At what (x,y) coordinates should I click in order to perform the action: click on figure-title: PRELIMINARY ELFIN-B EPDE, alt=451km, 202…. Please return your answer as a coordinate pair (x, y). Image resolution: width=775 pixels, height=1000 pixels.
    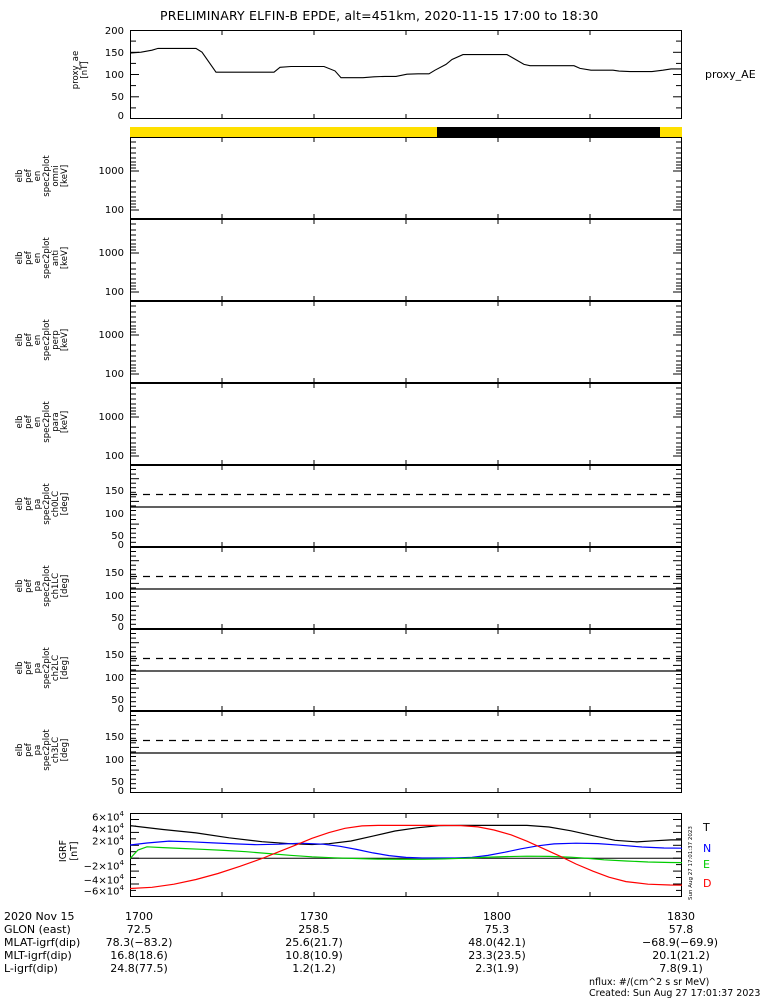
    Looking at the image, I should click on (379, 15).